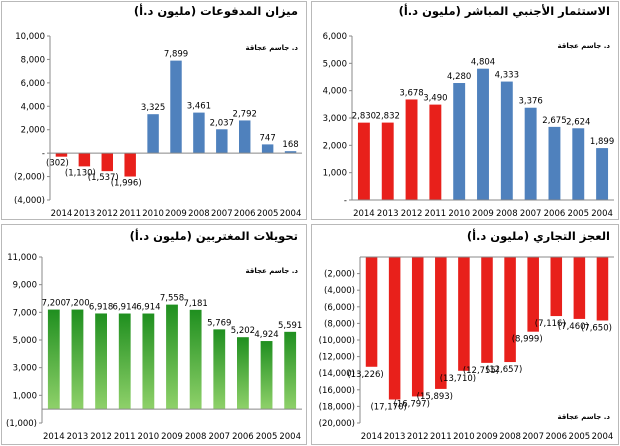 This screenshot has height=446, width=620. I want to click on data-label: (7,460), so click(573, 327).